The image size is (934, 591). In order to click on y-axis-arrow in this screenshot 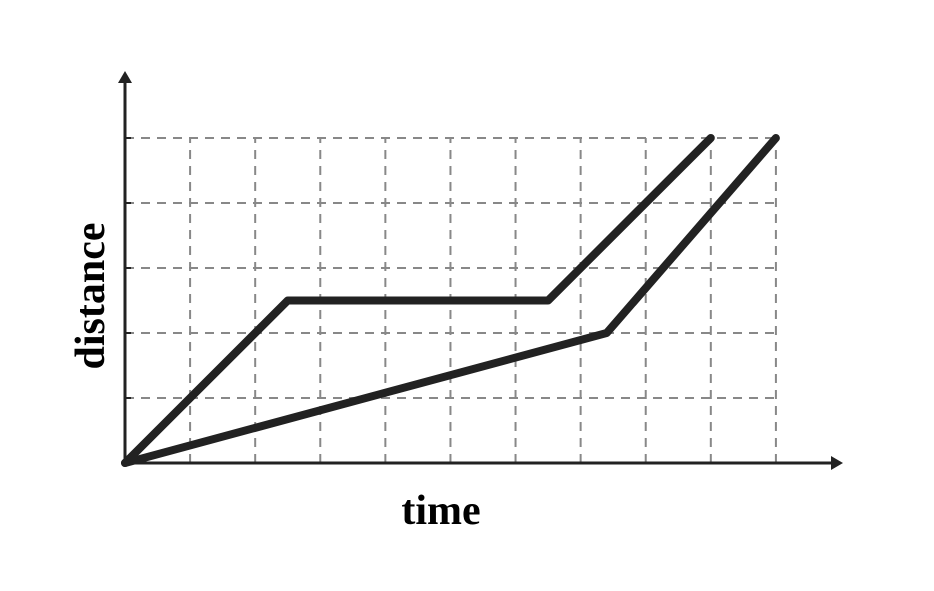, I will do `click(125, 77)`.